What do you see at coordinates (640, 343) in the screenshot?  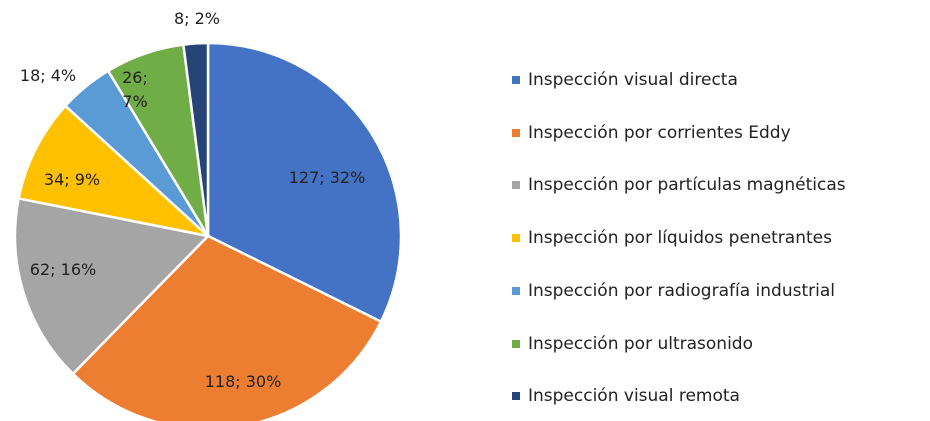 I see `legend-label: Inspección por ultrasonido` at bounding box center [640, 343].